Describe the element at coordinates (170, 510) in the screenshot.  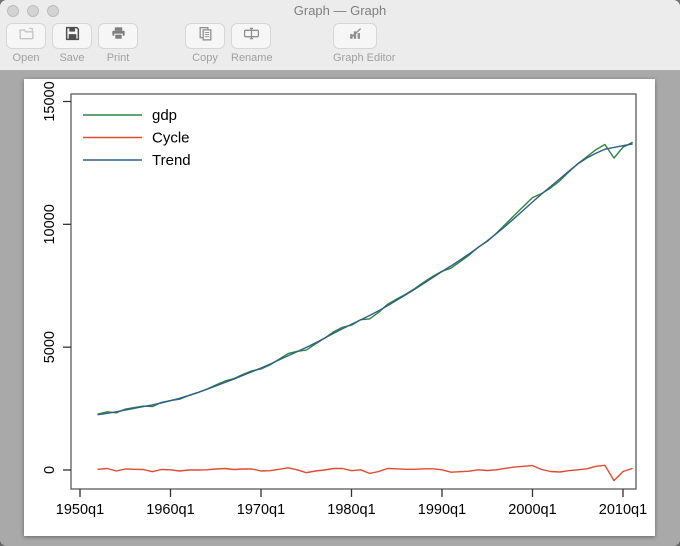
I see `x-tick-label: 1960q1` at that location.